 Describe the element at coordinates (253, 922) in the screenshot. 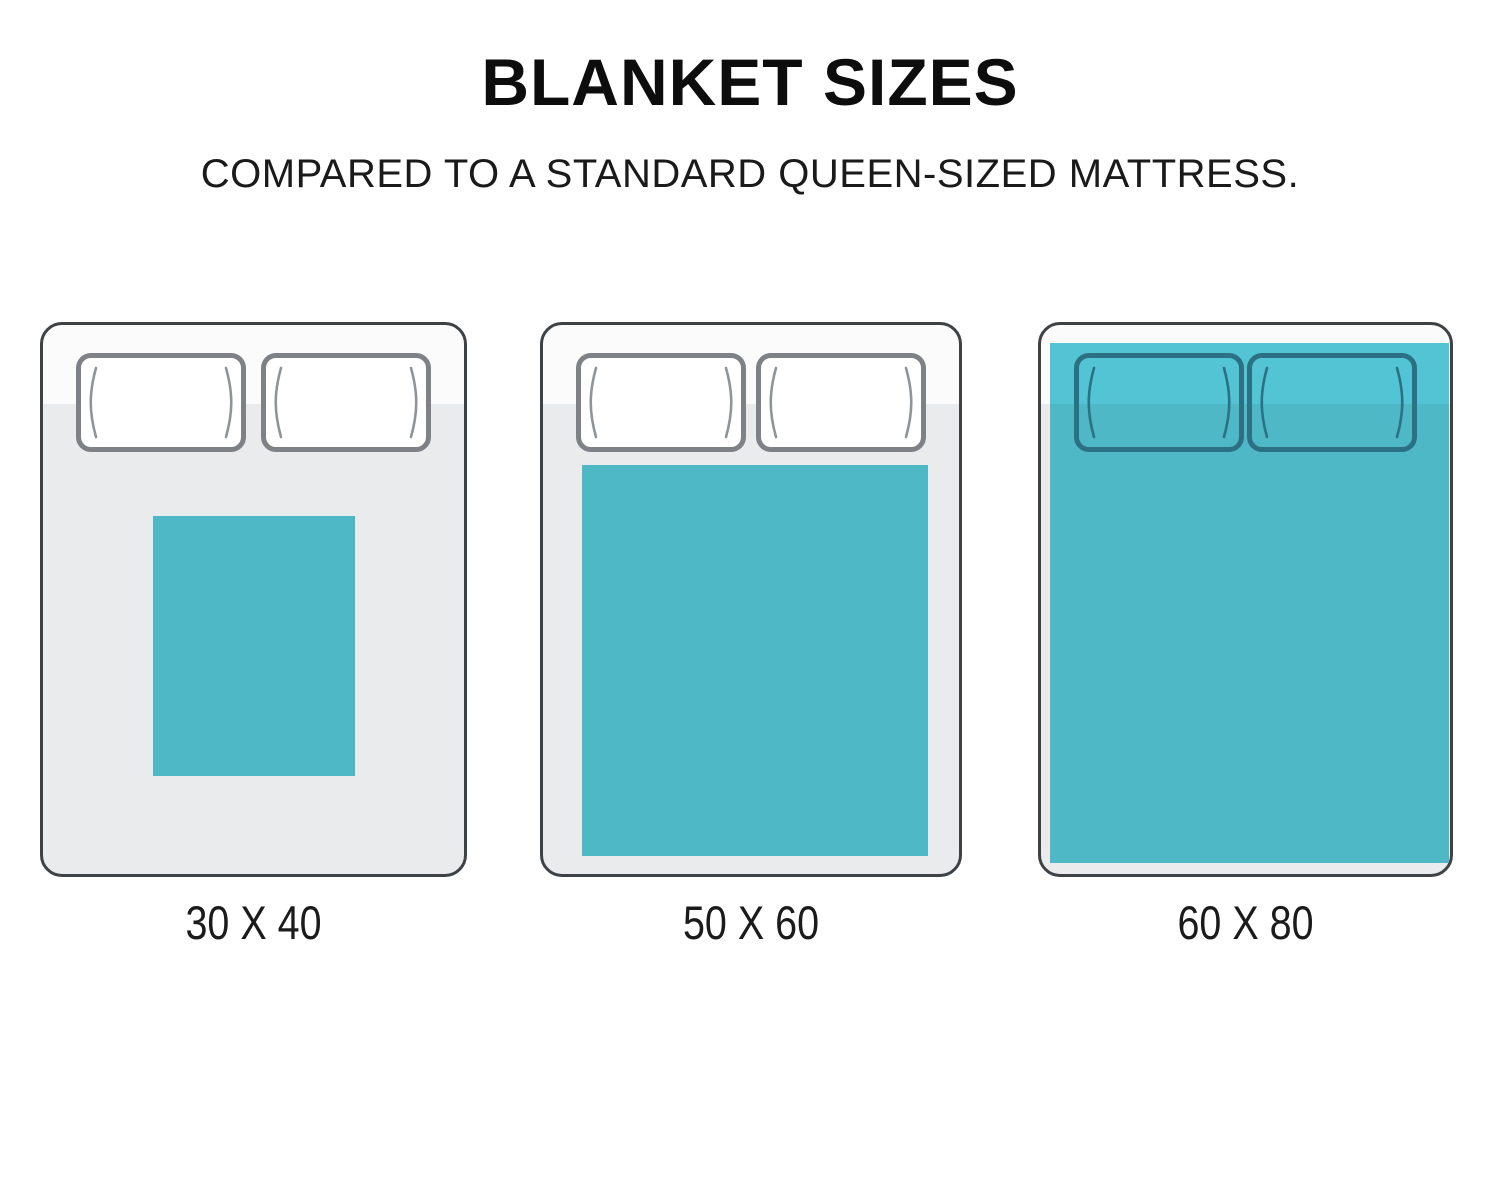

I see `blanket-size-label: 30 X 40` at that location.